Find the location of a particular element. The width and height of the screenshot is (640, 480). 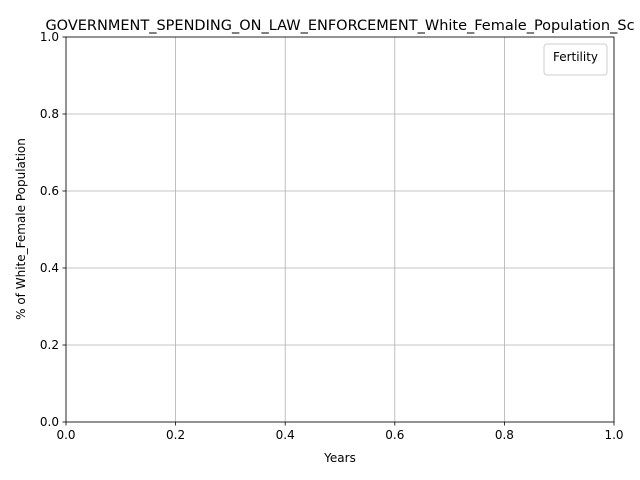

x-tick-label: 0.0 is located at coordinates (65, 435).